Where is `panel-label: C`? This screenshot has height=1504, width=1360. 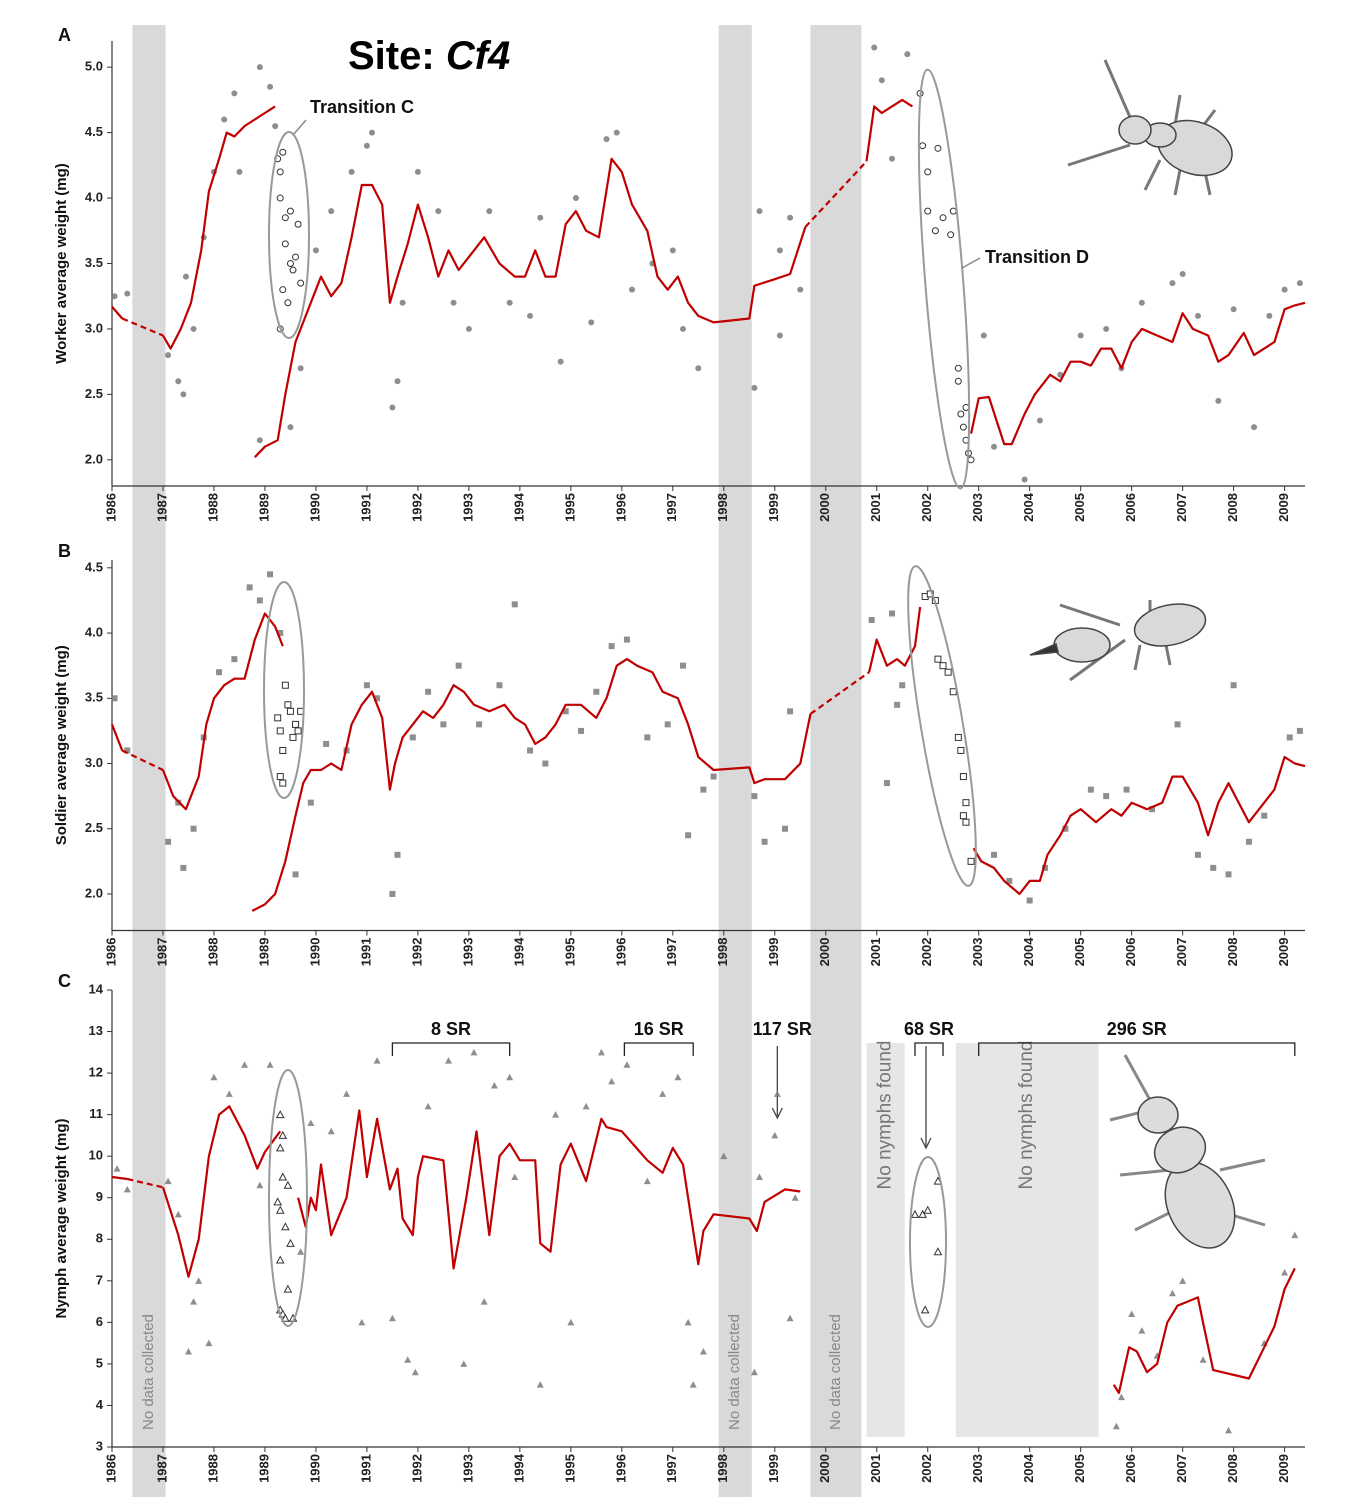
panel-label: C is located at coordinates (64, 981).